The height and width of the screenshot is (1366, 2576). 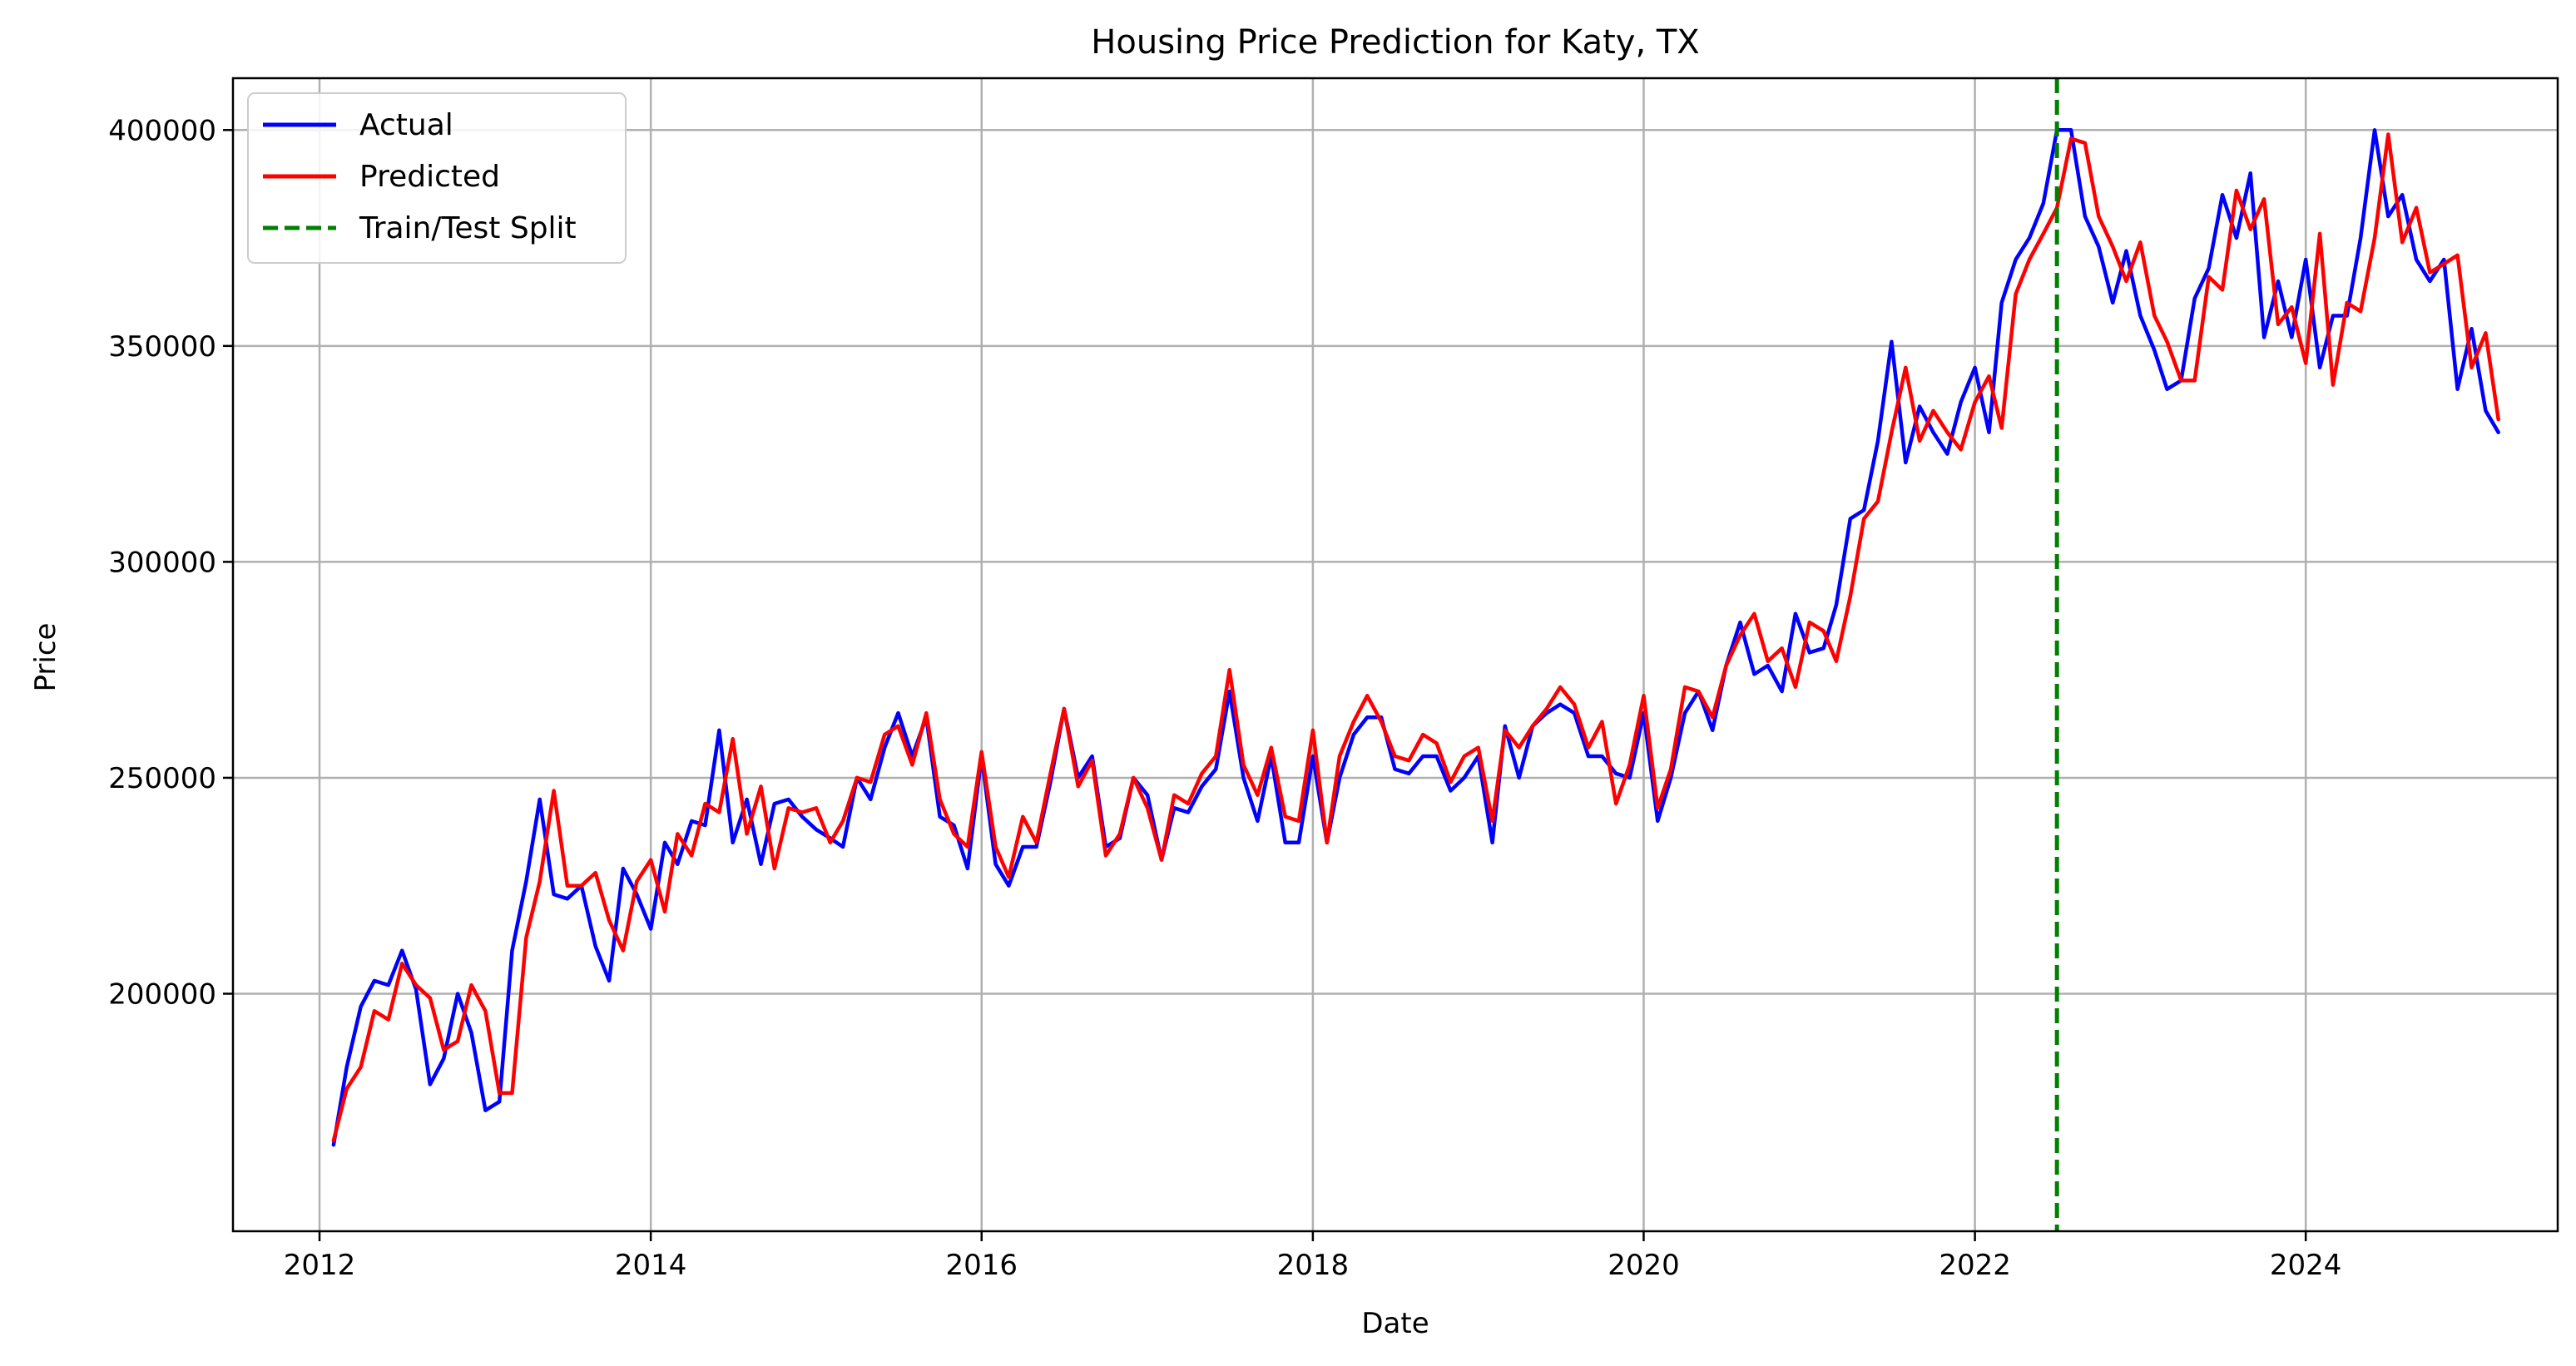 I want to click on x-tick-label: 2024, so click(x=2306, y=1266).